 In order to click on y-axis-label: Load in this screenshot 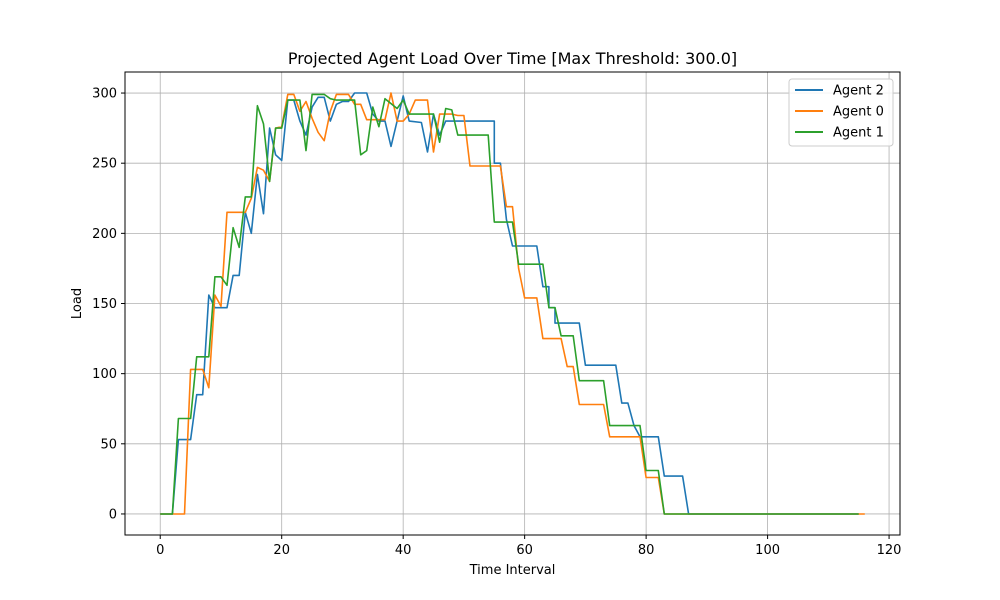, I will do `click(77, 303)`.